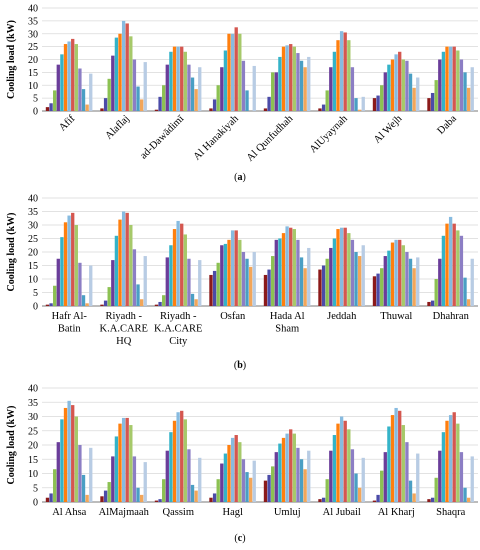 The height and width of the screenshot is (550, 480). I want to click on y-tick-label: 5, so click(35, 488).